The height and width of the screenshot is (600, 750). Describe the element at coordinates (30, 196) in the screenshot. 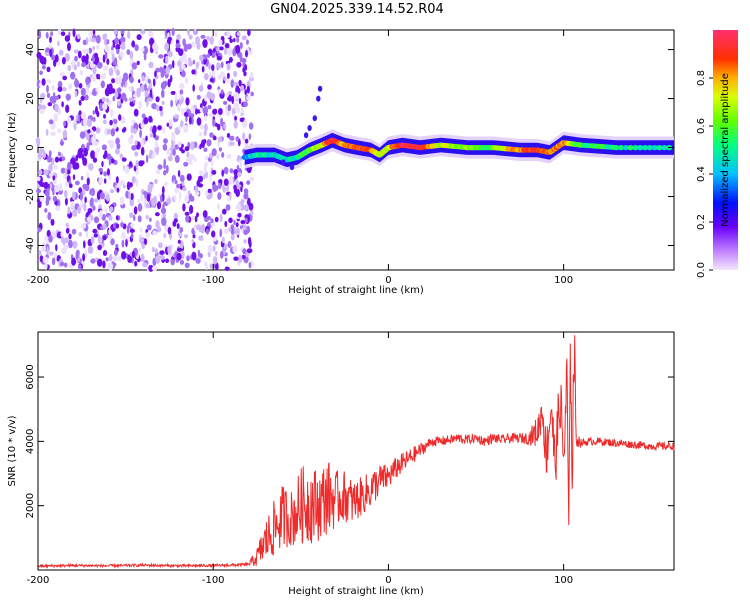

I see `y-tick-label: -20` at that location.